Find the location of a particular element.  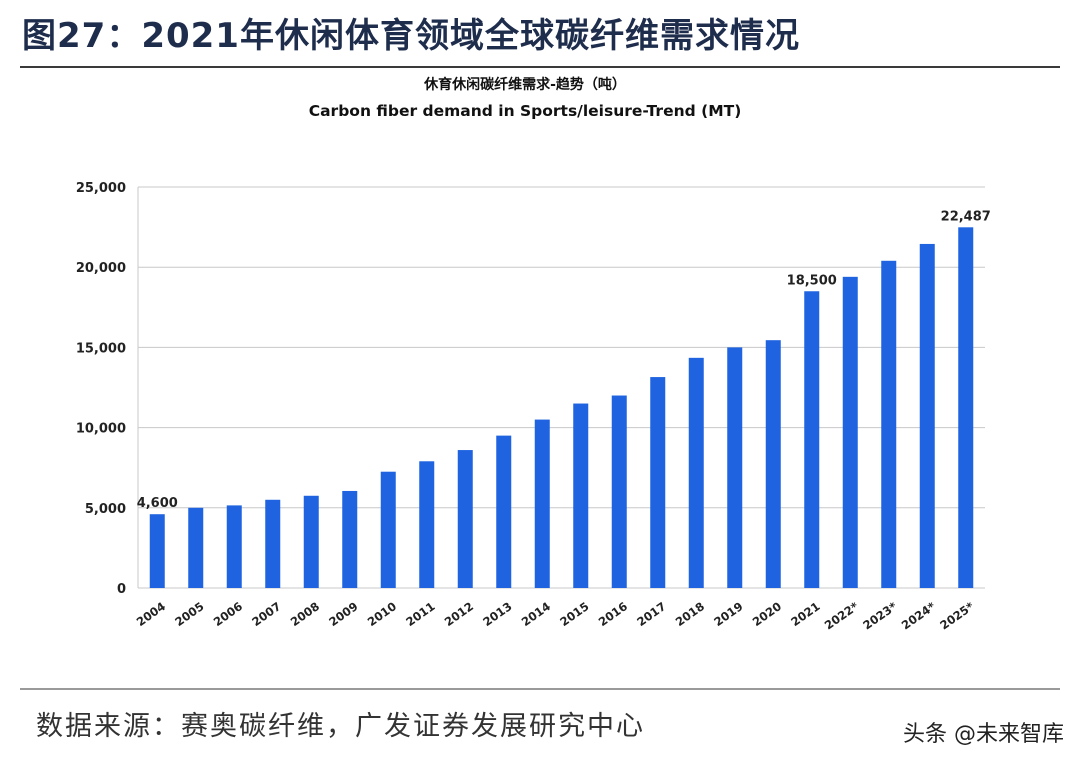

x-tick-label: 2021 is located at coordinates (805, 614).